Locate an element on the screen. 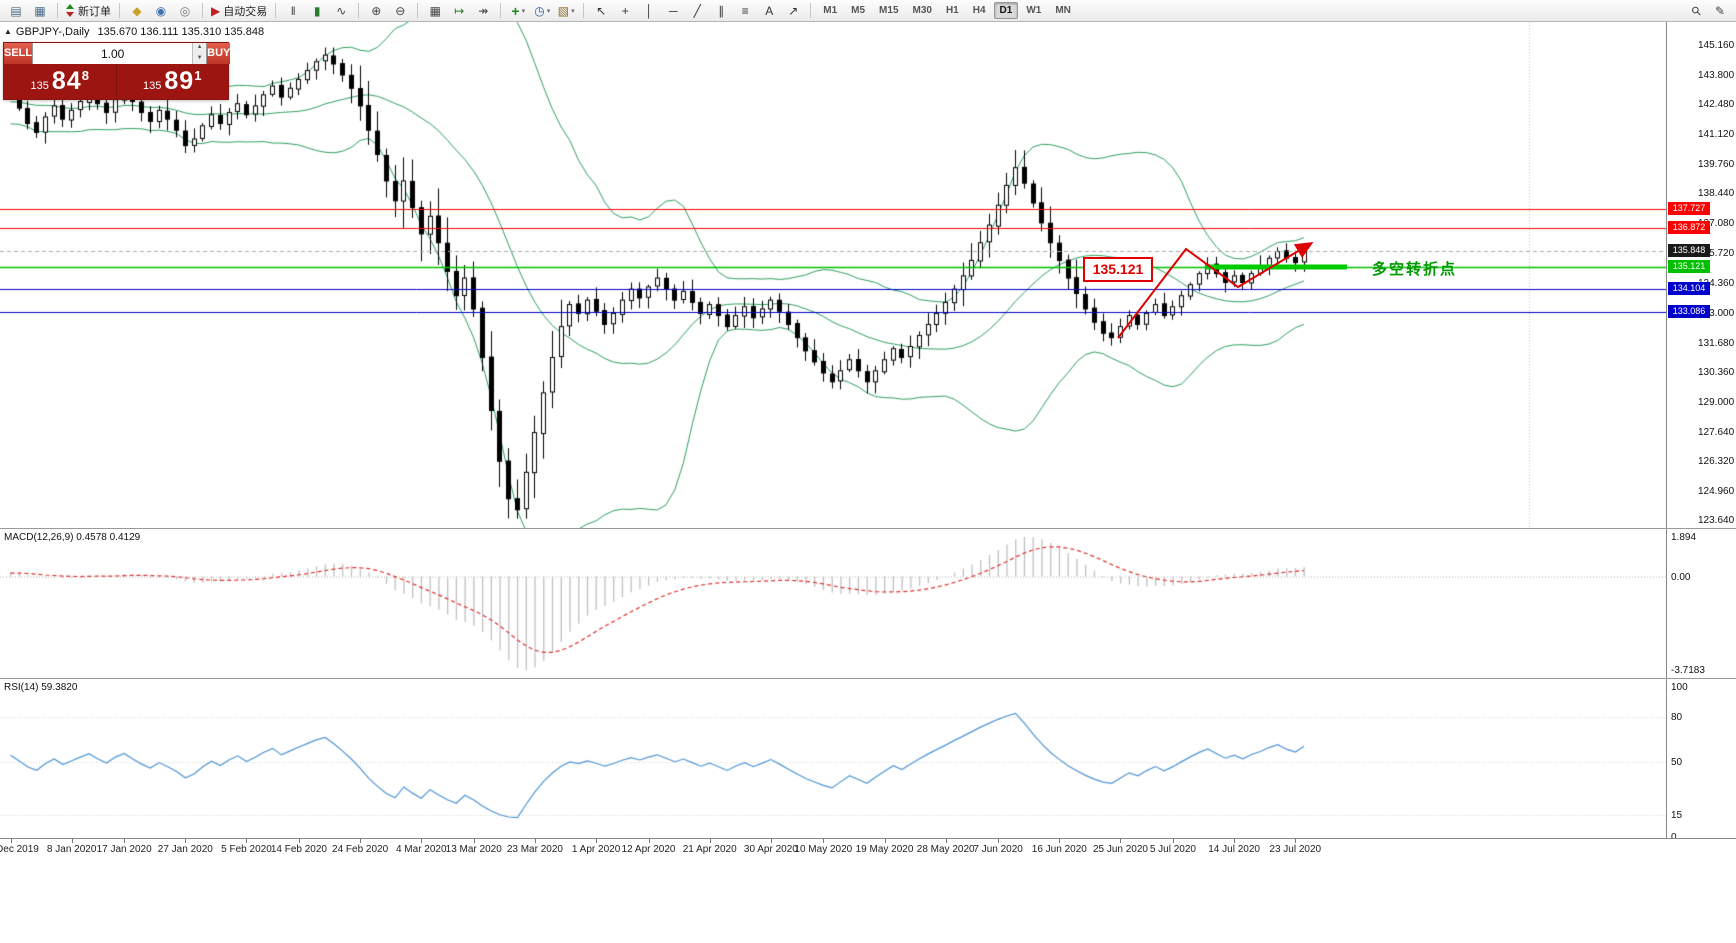  text-icon: A is located at coordinates (769, 10).